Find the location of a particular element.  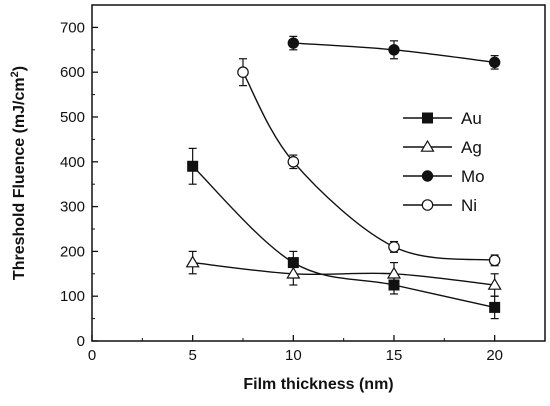

y-axis-title-main: Threshold Fluence (mJ/cm is located at coordinates (19, 178).